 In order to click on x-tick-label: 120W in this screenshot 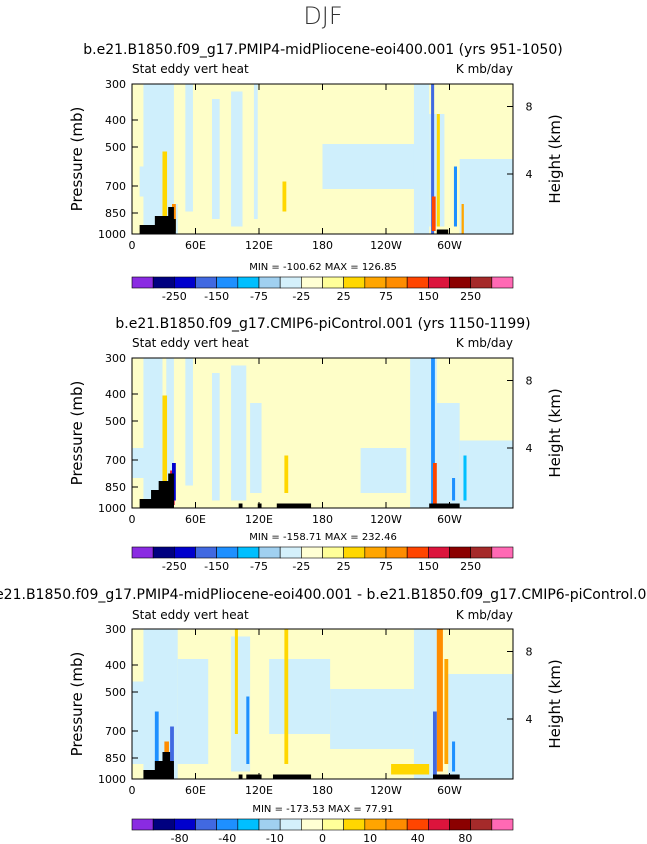, I will do `click(386, 519)`.